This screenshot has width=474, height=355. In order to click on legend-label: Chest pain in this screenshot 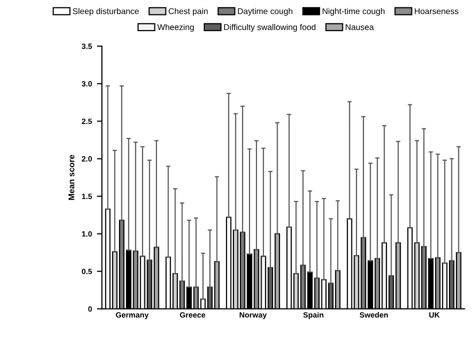, I will do `click(188, 12)`.